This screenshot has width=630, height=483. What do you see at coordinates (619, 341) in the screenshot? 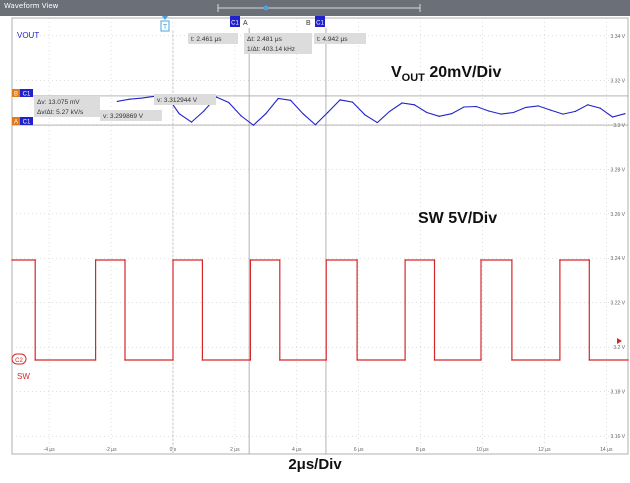
I see `right-level-arrow` at bounding box center [619, 341].